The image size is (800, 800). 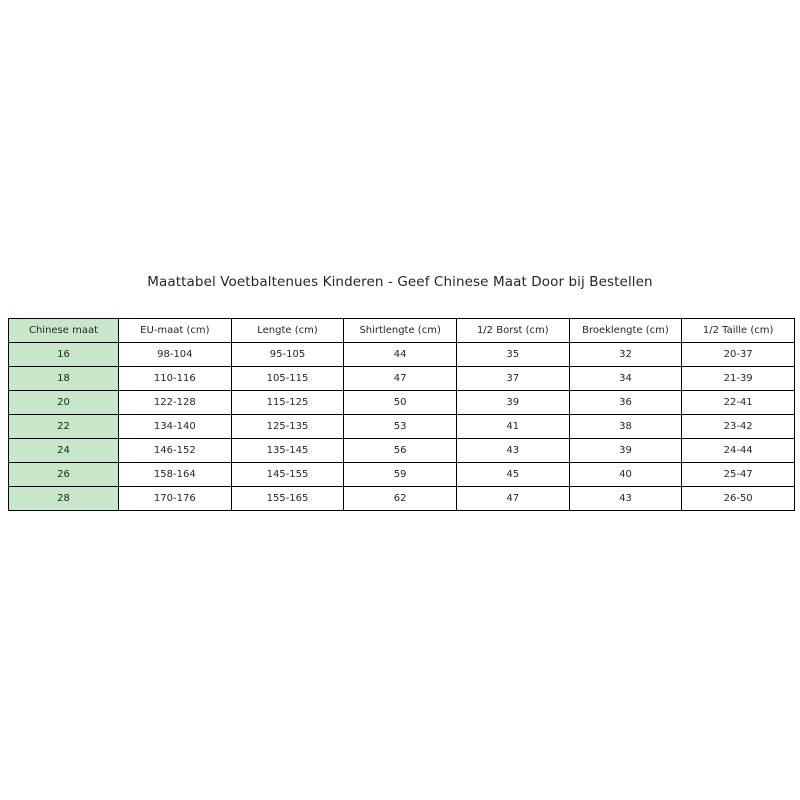 What do you see at coordinates (175, 378) in the screenshot?
I see `table-cell: 110-116` at bounding box center [175, 378].